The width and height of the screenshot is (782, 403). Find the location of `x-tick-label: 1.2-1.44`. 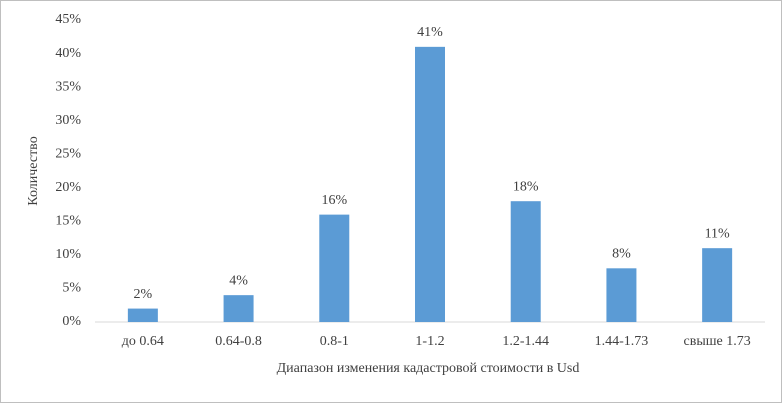

x-tick-label: 1.2-1.44 is located at coordinates (525, 341).